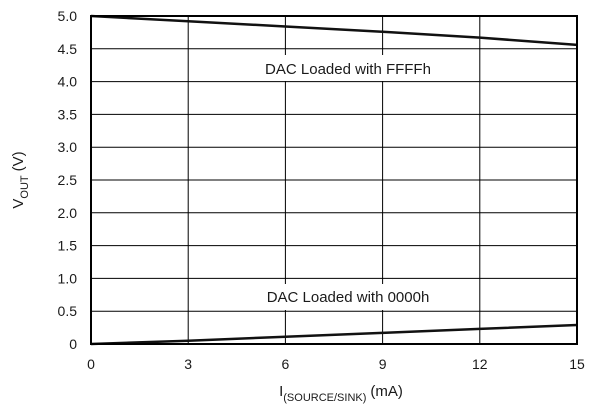  I want to click on y-tick-label: 5.0, so click(68, 16).